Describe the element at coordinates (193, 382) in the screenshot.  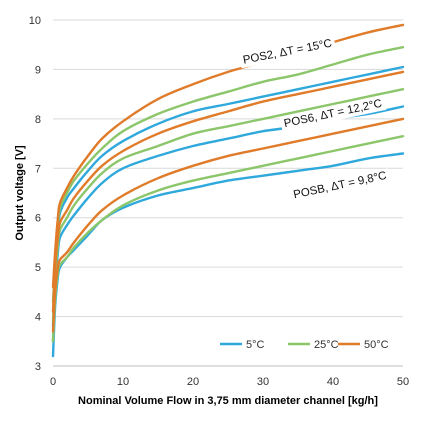
I see `x-tick-label: 20` at that location.